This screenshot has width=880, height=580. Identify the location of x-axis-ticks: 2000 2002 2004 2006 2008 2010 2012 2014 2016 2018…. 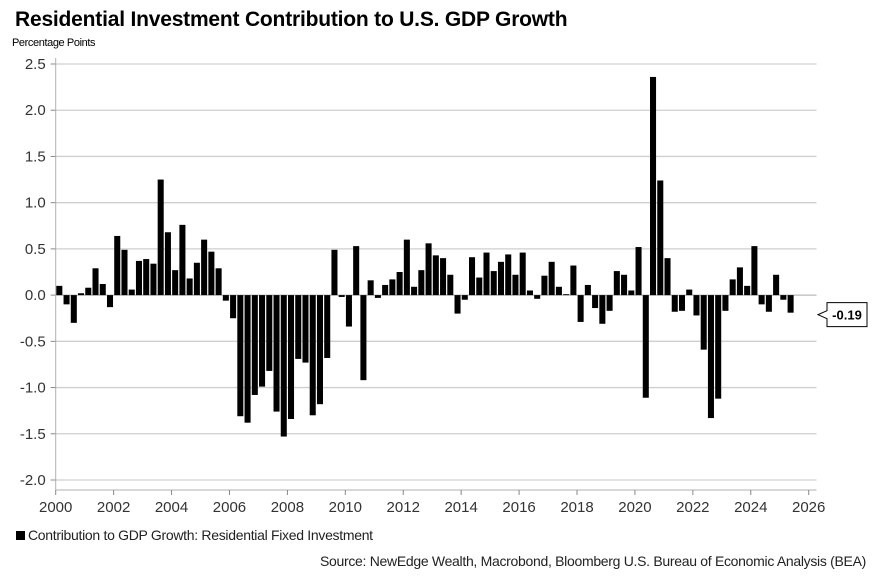
(432, 502).